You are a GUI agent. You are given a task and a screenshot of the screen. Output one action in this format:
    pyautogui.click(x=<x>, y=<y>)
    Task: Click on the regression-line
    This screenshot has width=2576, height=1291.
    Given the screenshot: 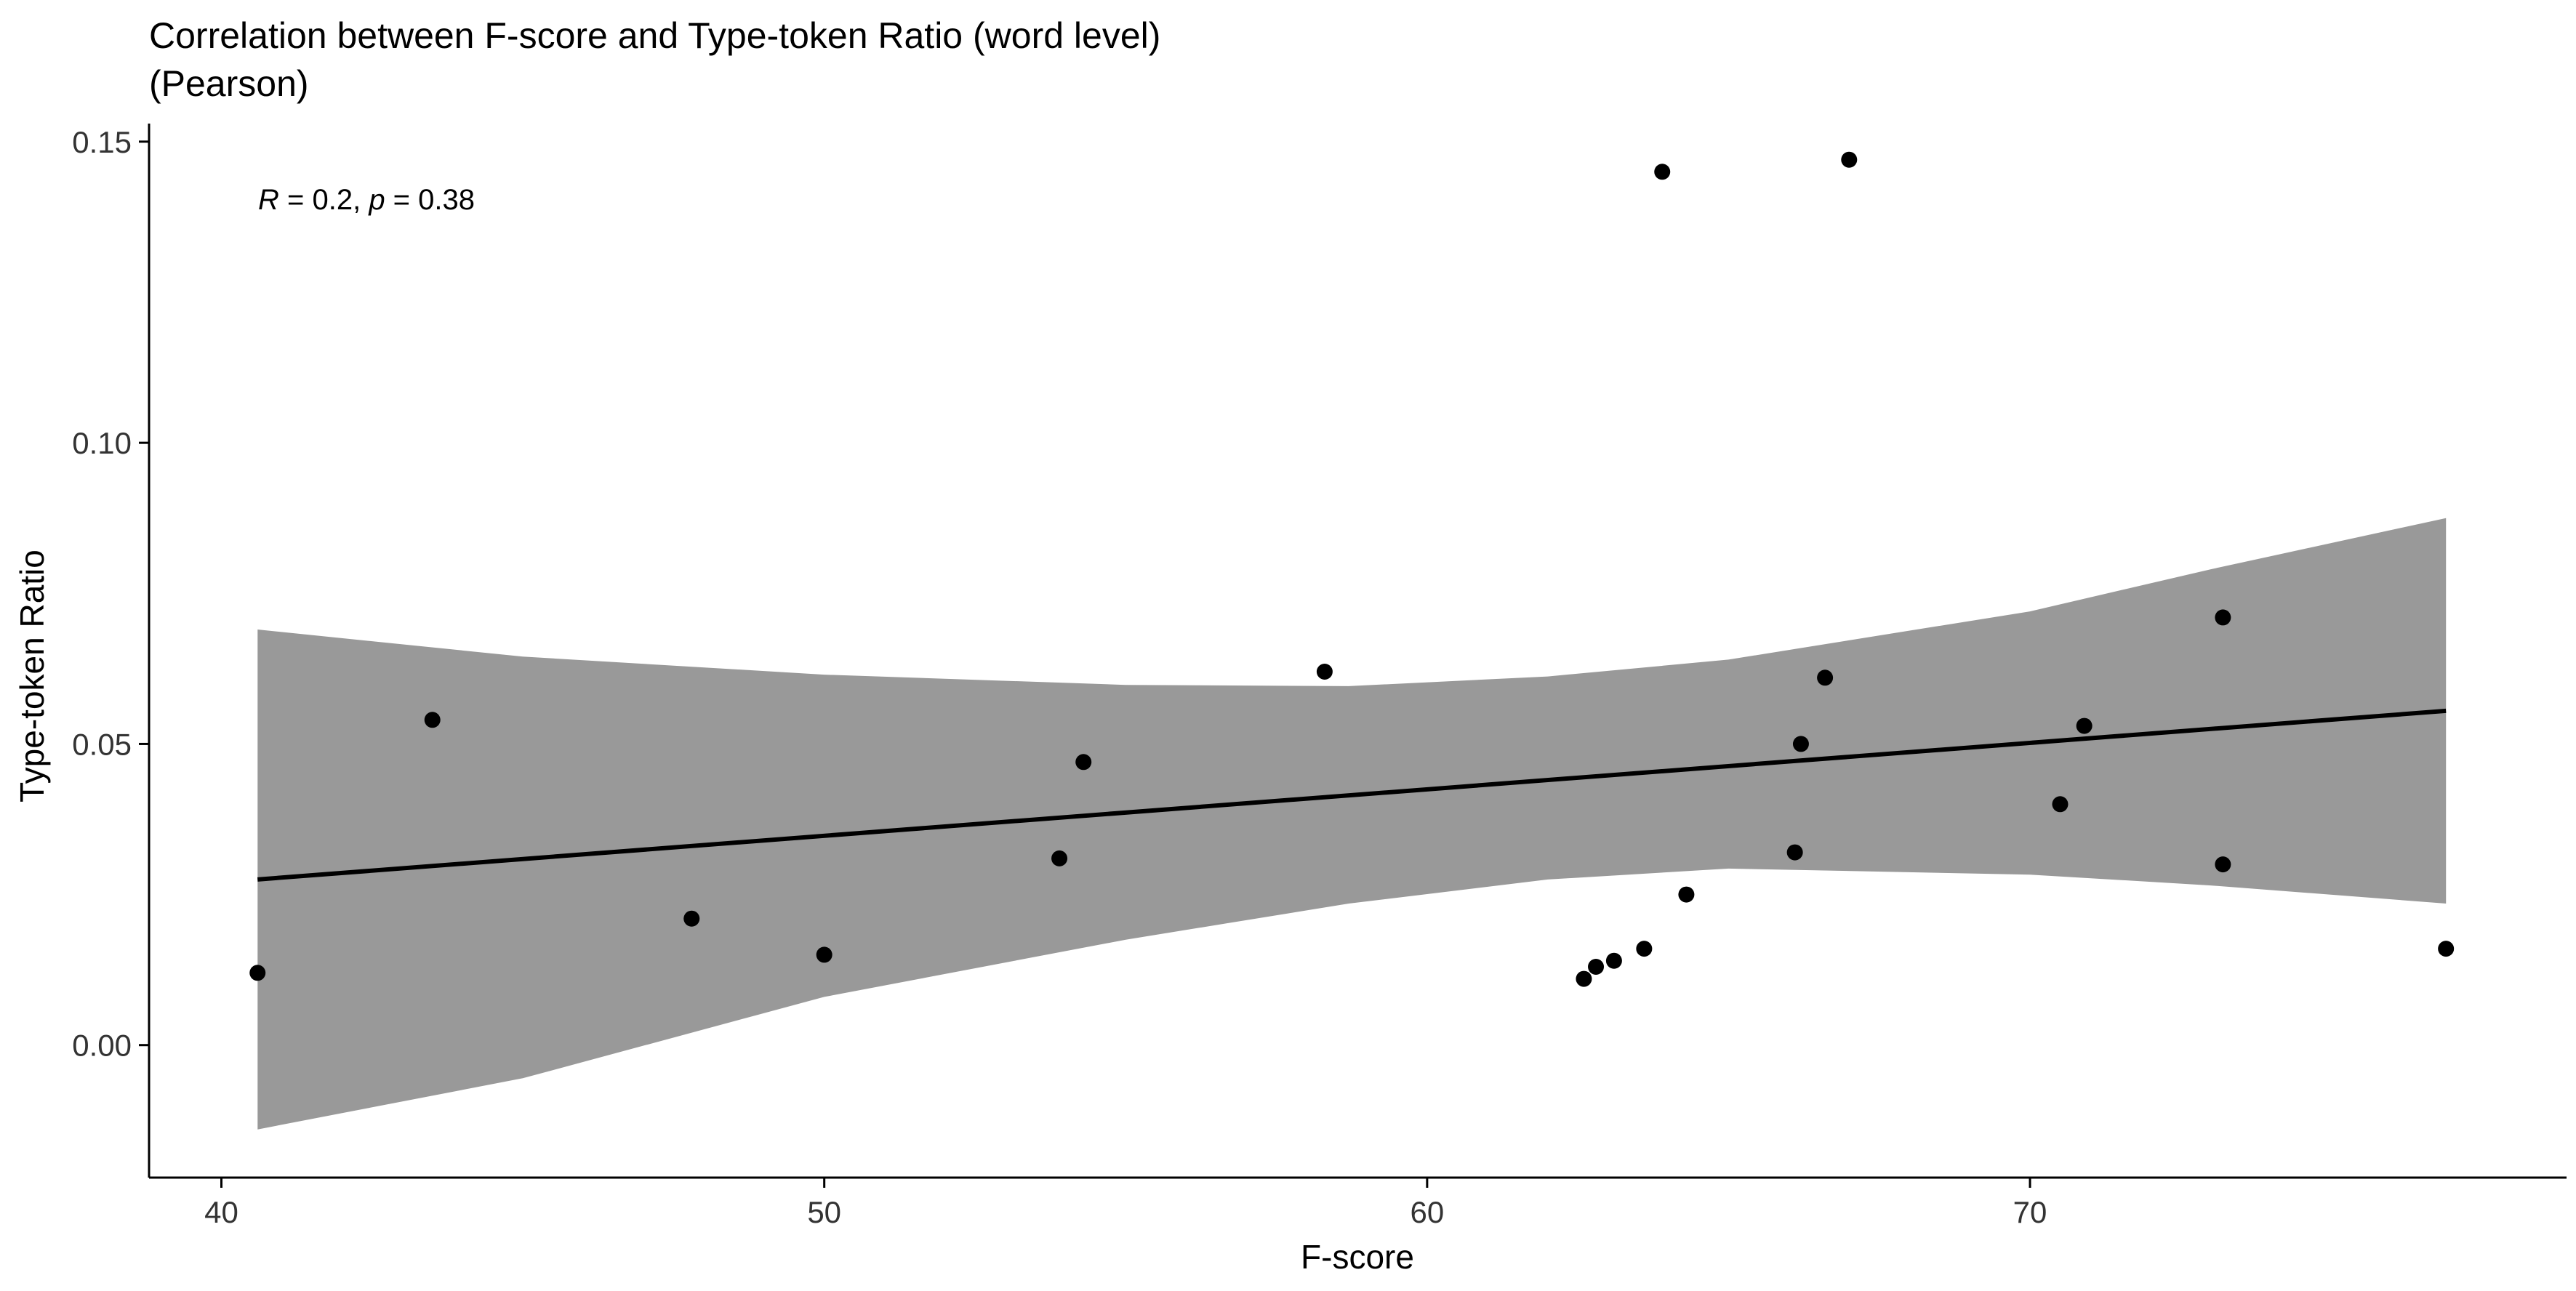 What is the action you would take?
    pyautogui.click(x=1352, y=795)
    